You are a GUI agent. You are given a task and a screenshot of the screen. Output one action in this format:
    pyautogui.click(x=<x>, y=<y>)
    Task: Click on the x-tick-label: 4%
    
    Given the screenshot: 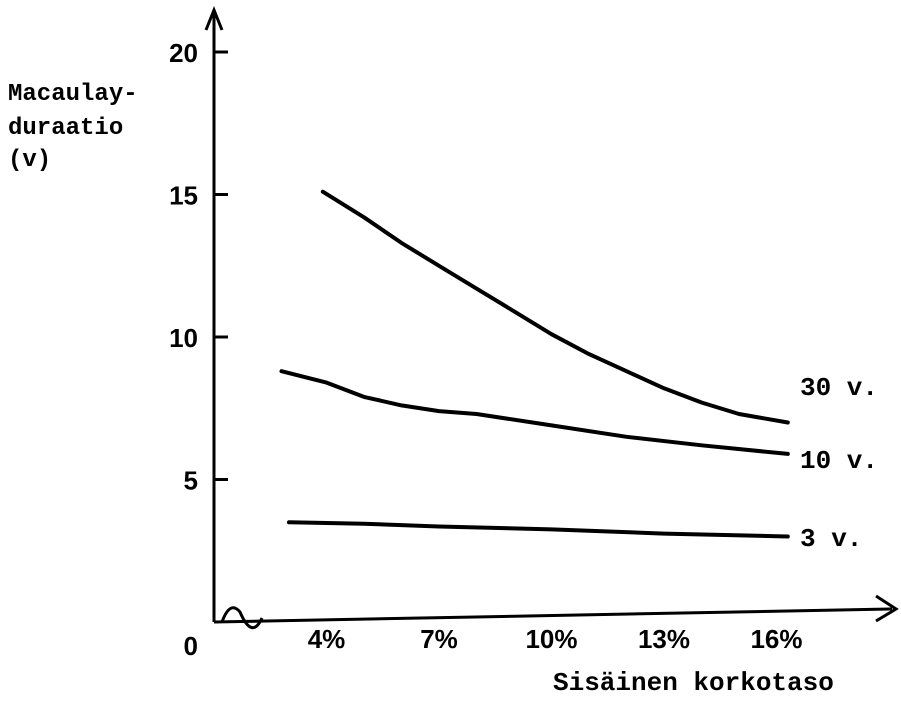 What is the action you would take?
    pyautogui.click(x=327, y=639)
    